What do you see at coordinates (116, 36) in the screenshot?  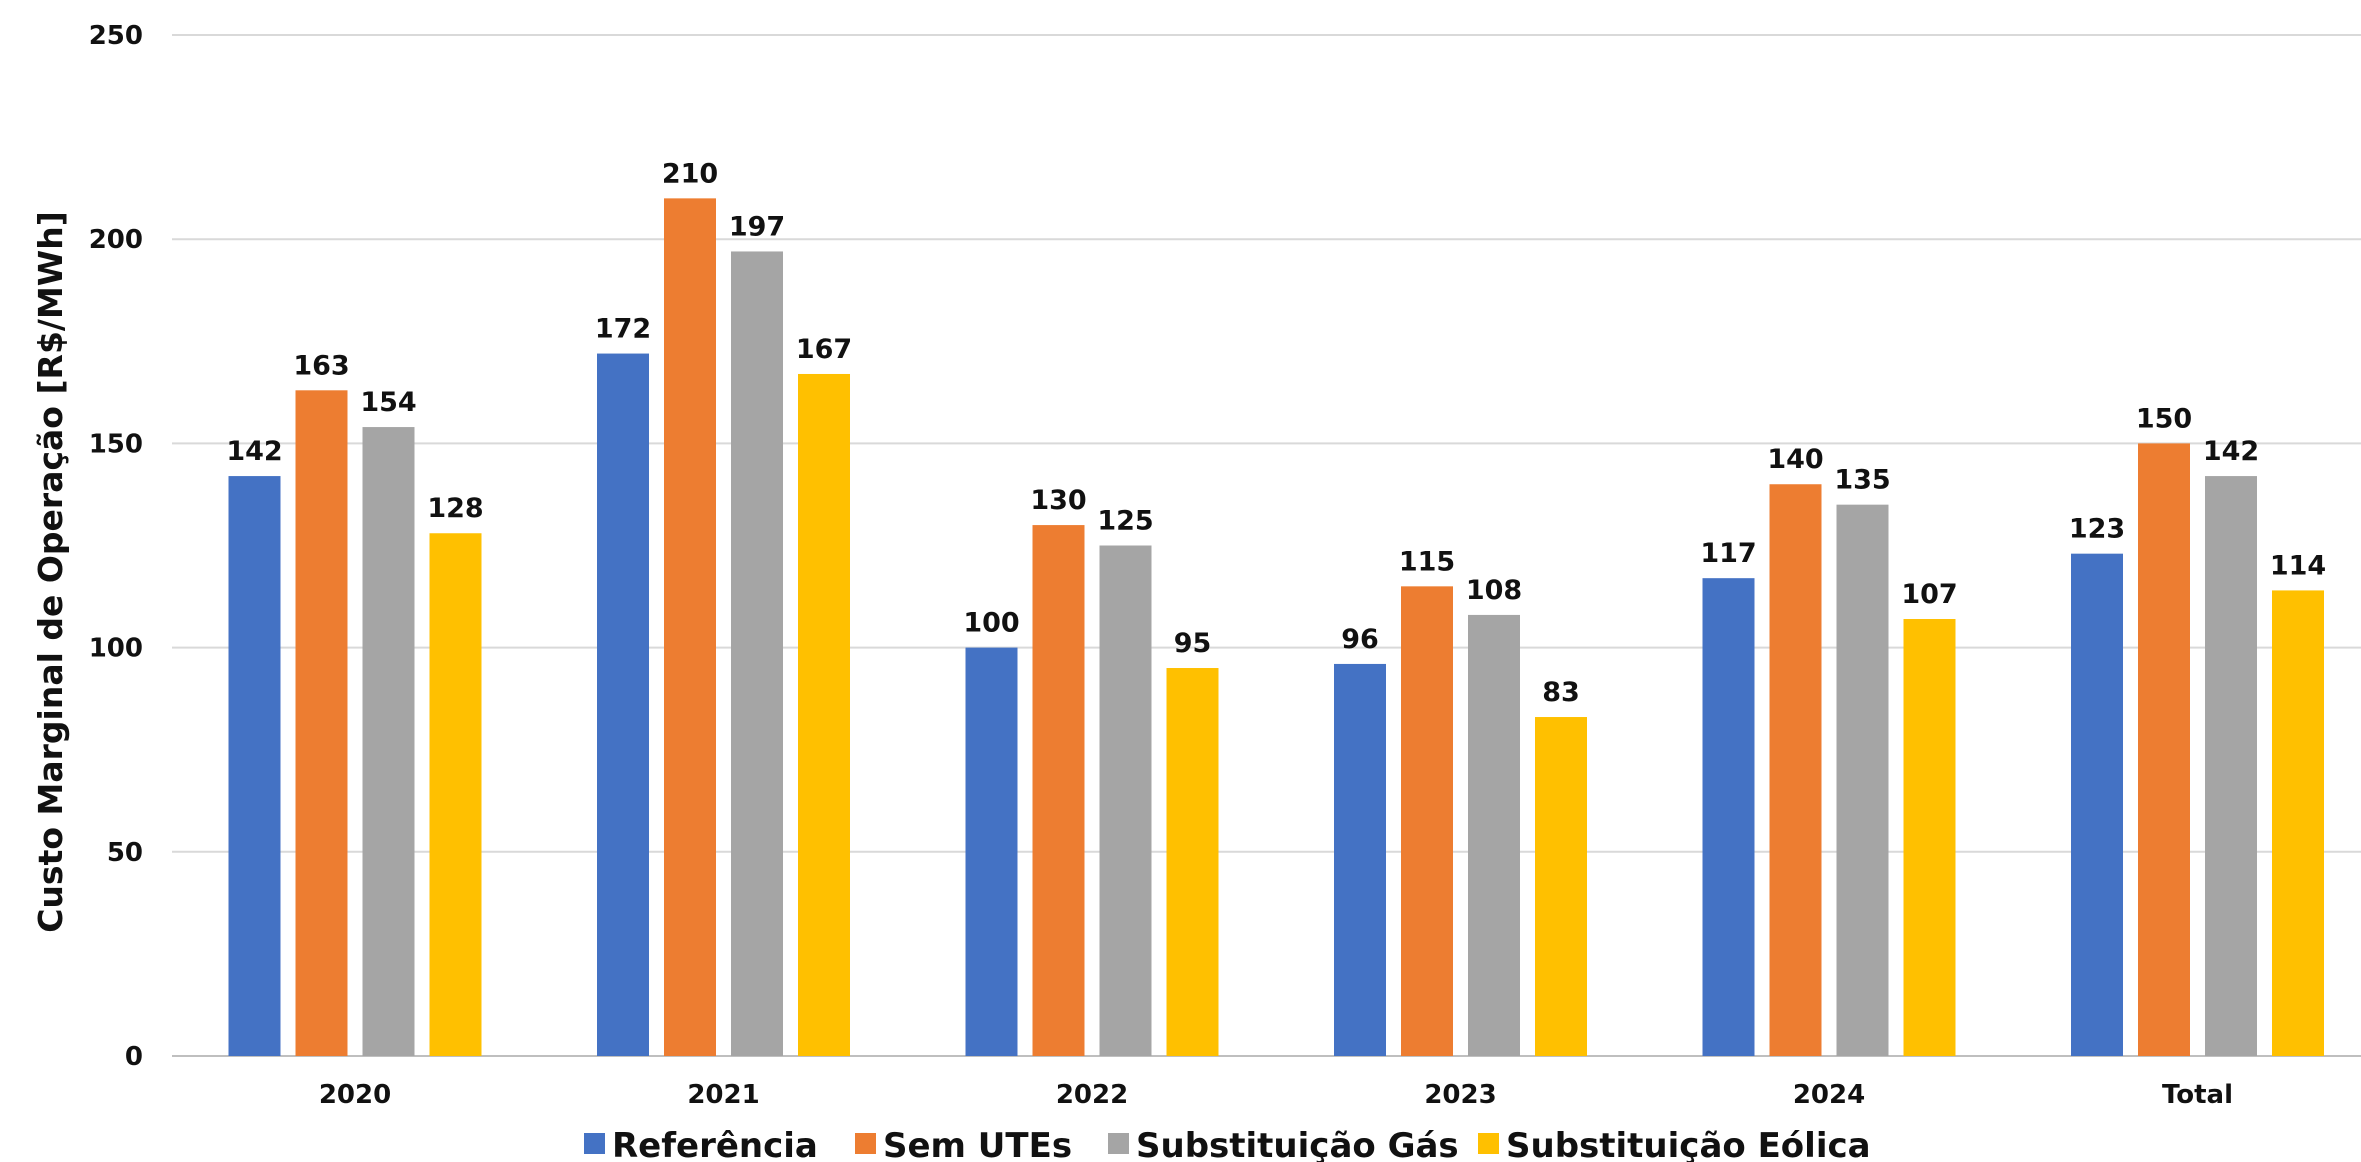 I see `y-tick-label: 250` at bounding box center [116, 36].